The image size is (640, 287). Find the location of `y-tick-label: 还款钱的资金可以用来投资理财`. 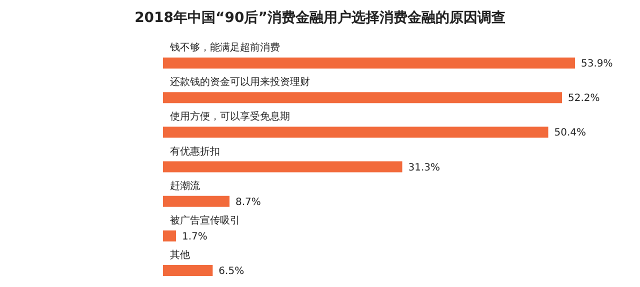

y-tick-label: 还款钱的资金可以用来投资理财 is located at coordinates (240, 82).